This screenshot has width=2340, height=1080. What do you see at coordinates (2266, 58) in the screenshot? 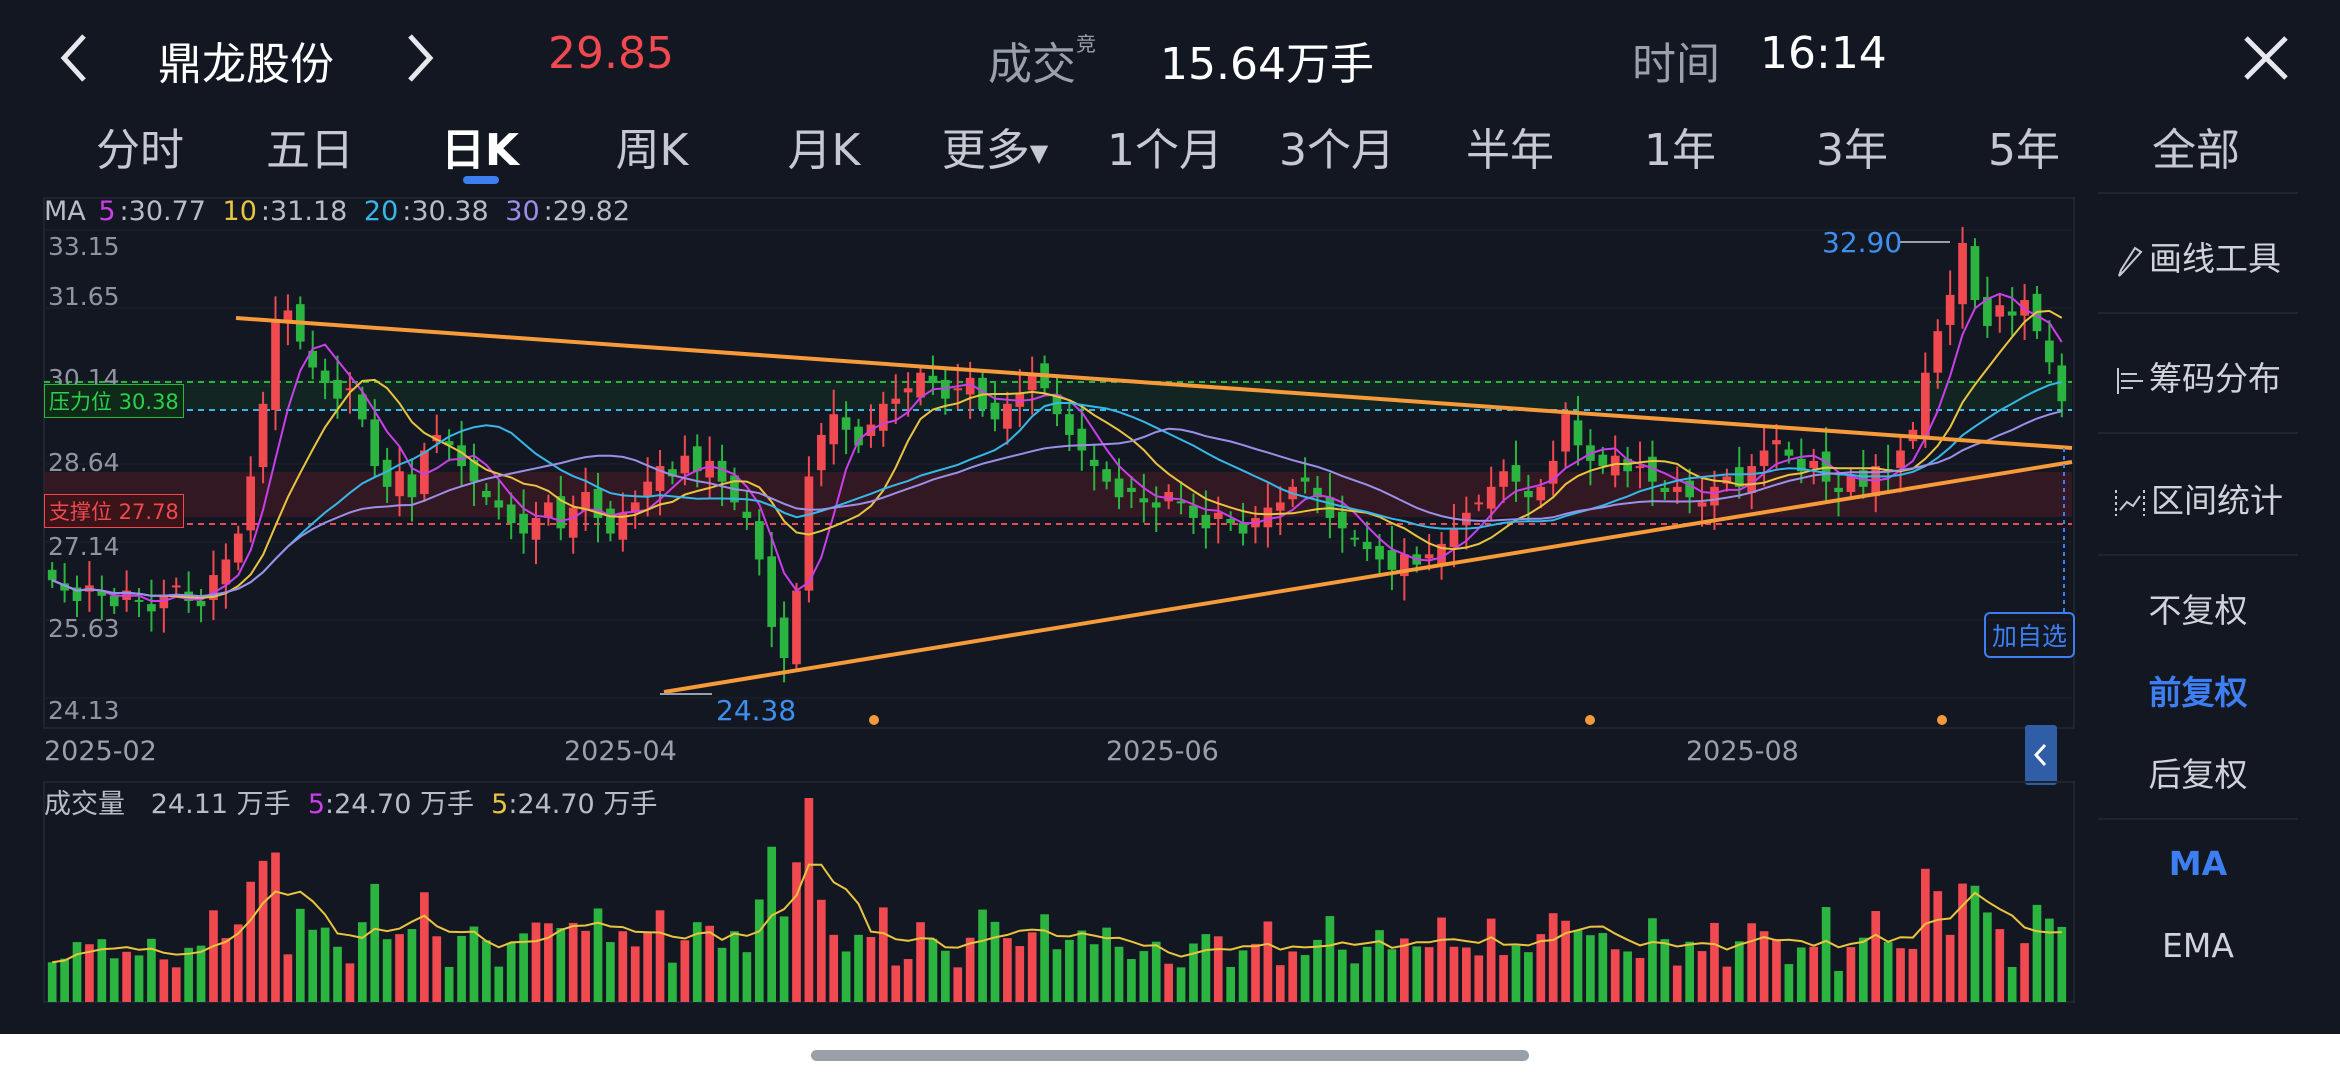
I see `close-icon` at bounding box center [2266, 58].